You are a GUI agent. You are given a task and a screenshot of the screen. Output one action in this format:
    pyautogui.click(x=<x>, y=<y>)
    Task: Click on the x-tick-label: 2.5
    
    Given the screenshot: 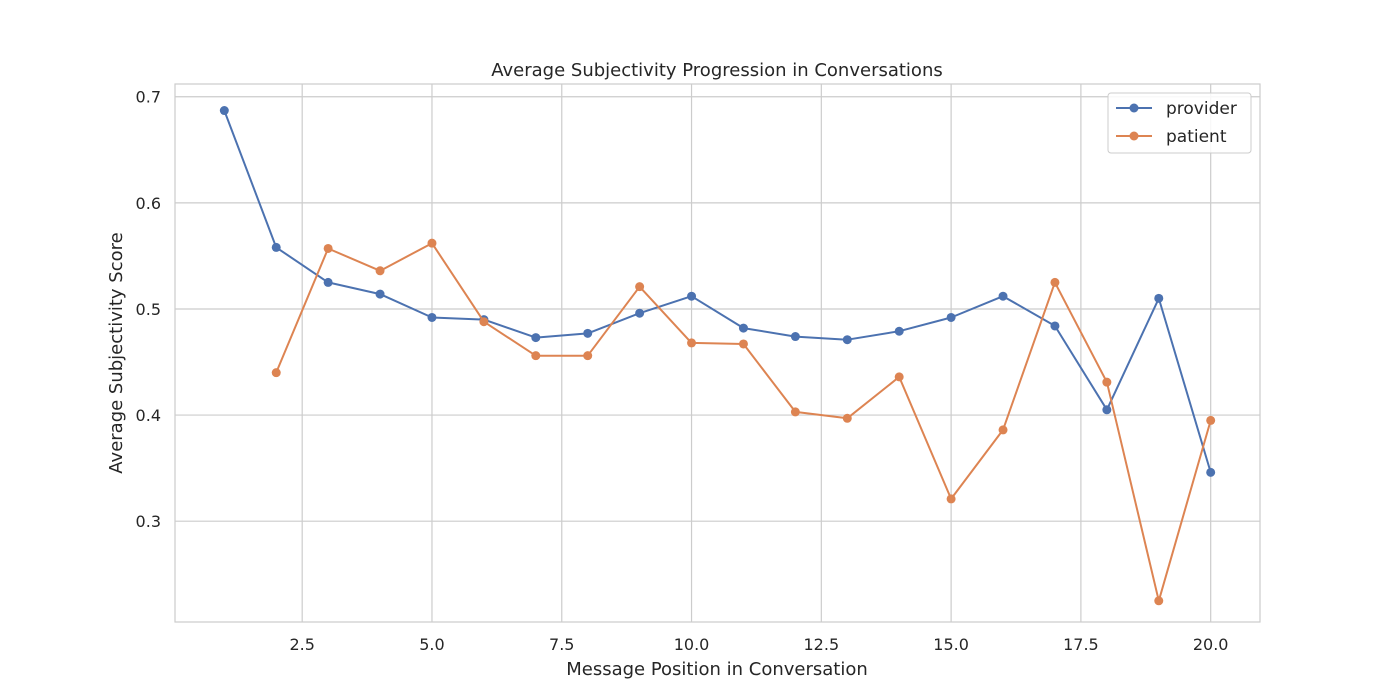 What is the action you would take?
    pyautogui.click(x=301, y=644)
    